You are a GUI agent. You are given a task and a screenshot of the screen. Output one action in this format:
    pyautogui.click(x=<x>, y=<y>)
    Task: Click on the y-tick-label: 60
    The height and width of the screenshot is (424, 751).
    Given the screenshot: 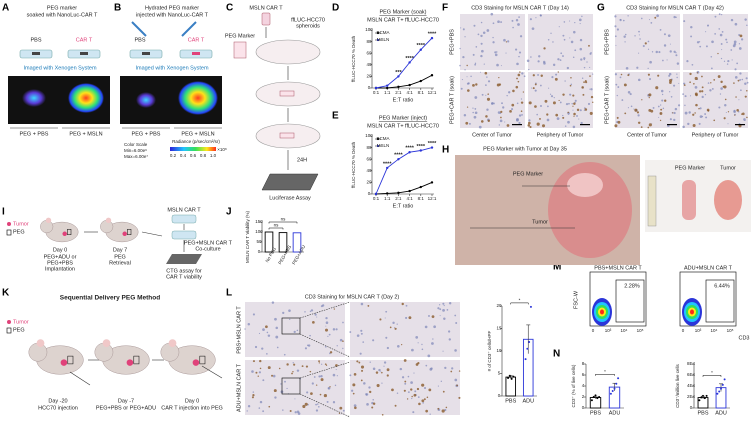 What is the action you would take?
    pyautogui.click(x=369, y=52)
    